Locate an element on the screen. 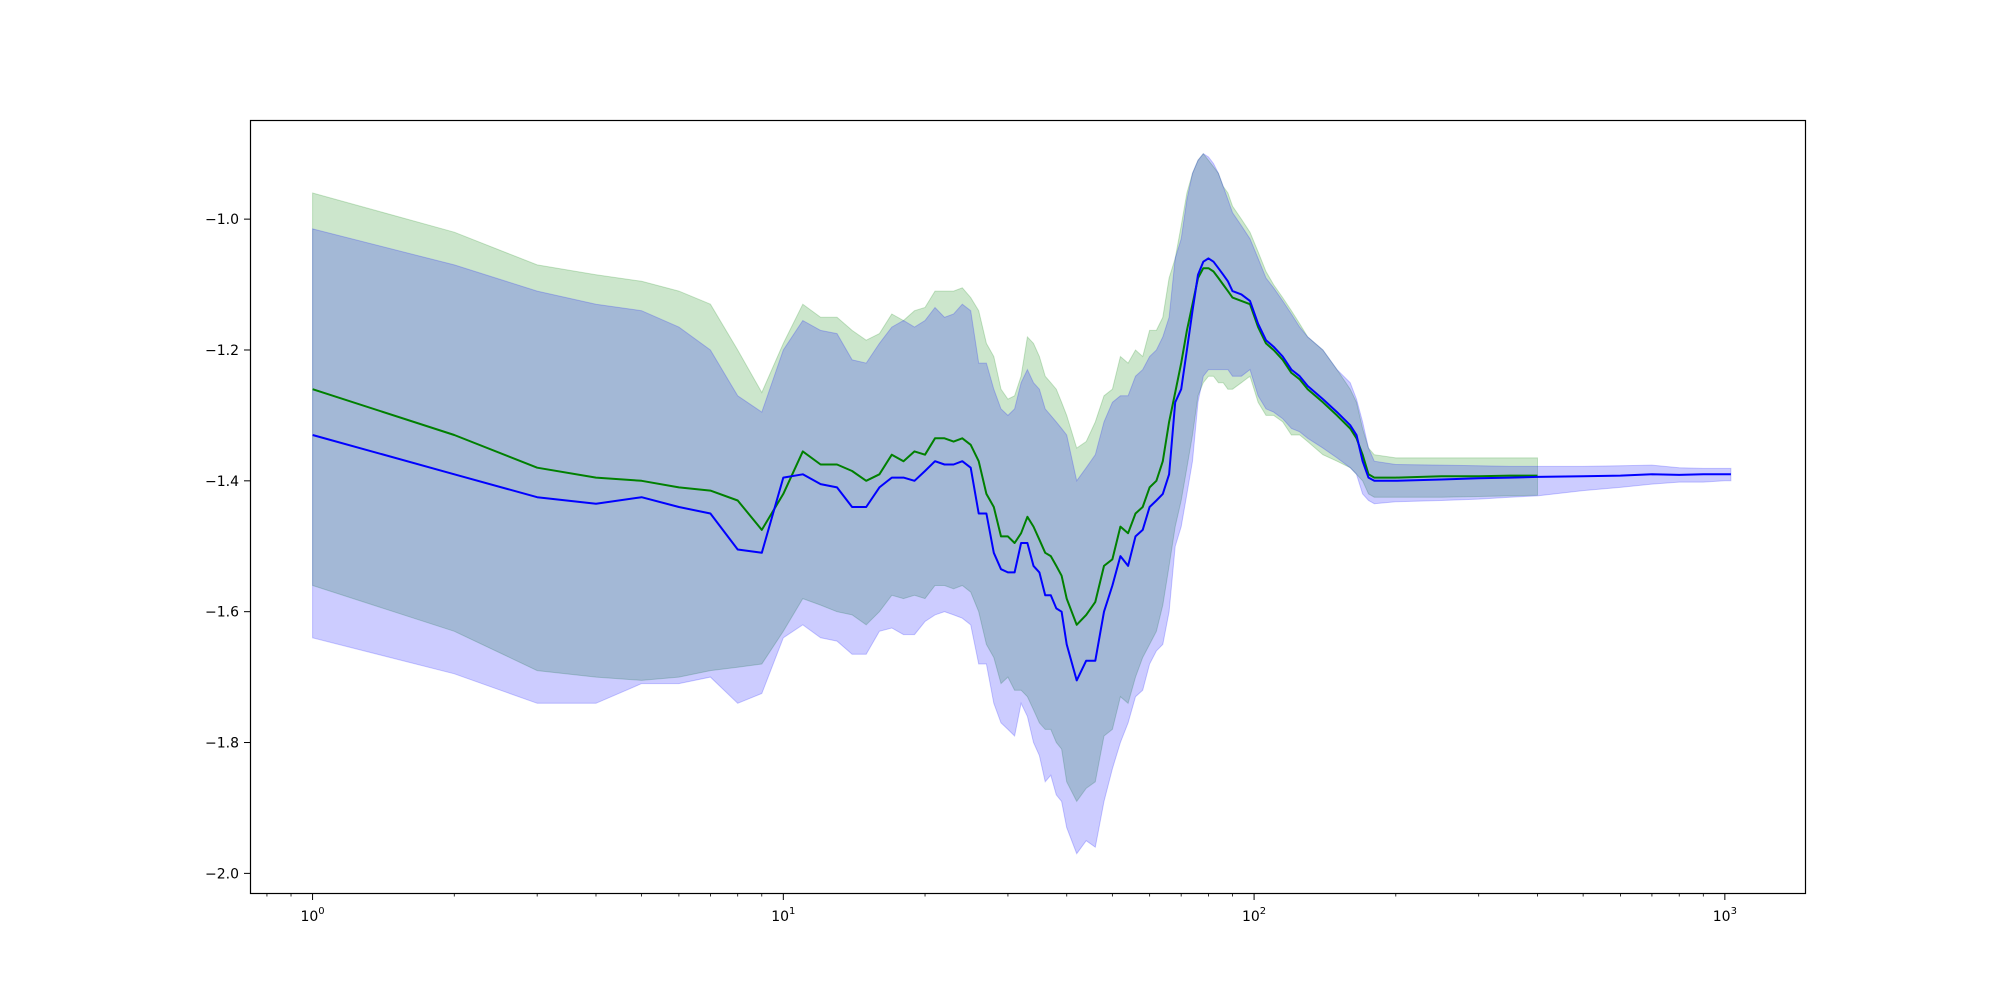 This screenshot has width=2000, height=1000. y-tick-label: −1.2 is located at coordinates (222, 351).